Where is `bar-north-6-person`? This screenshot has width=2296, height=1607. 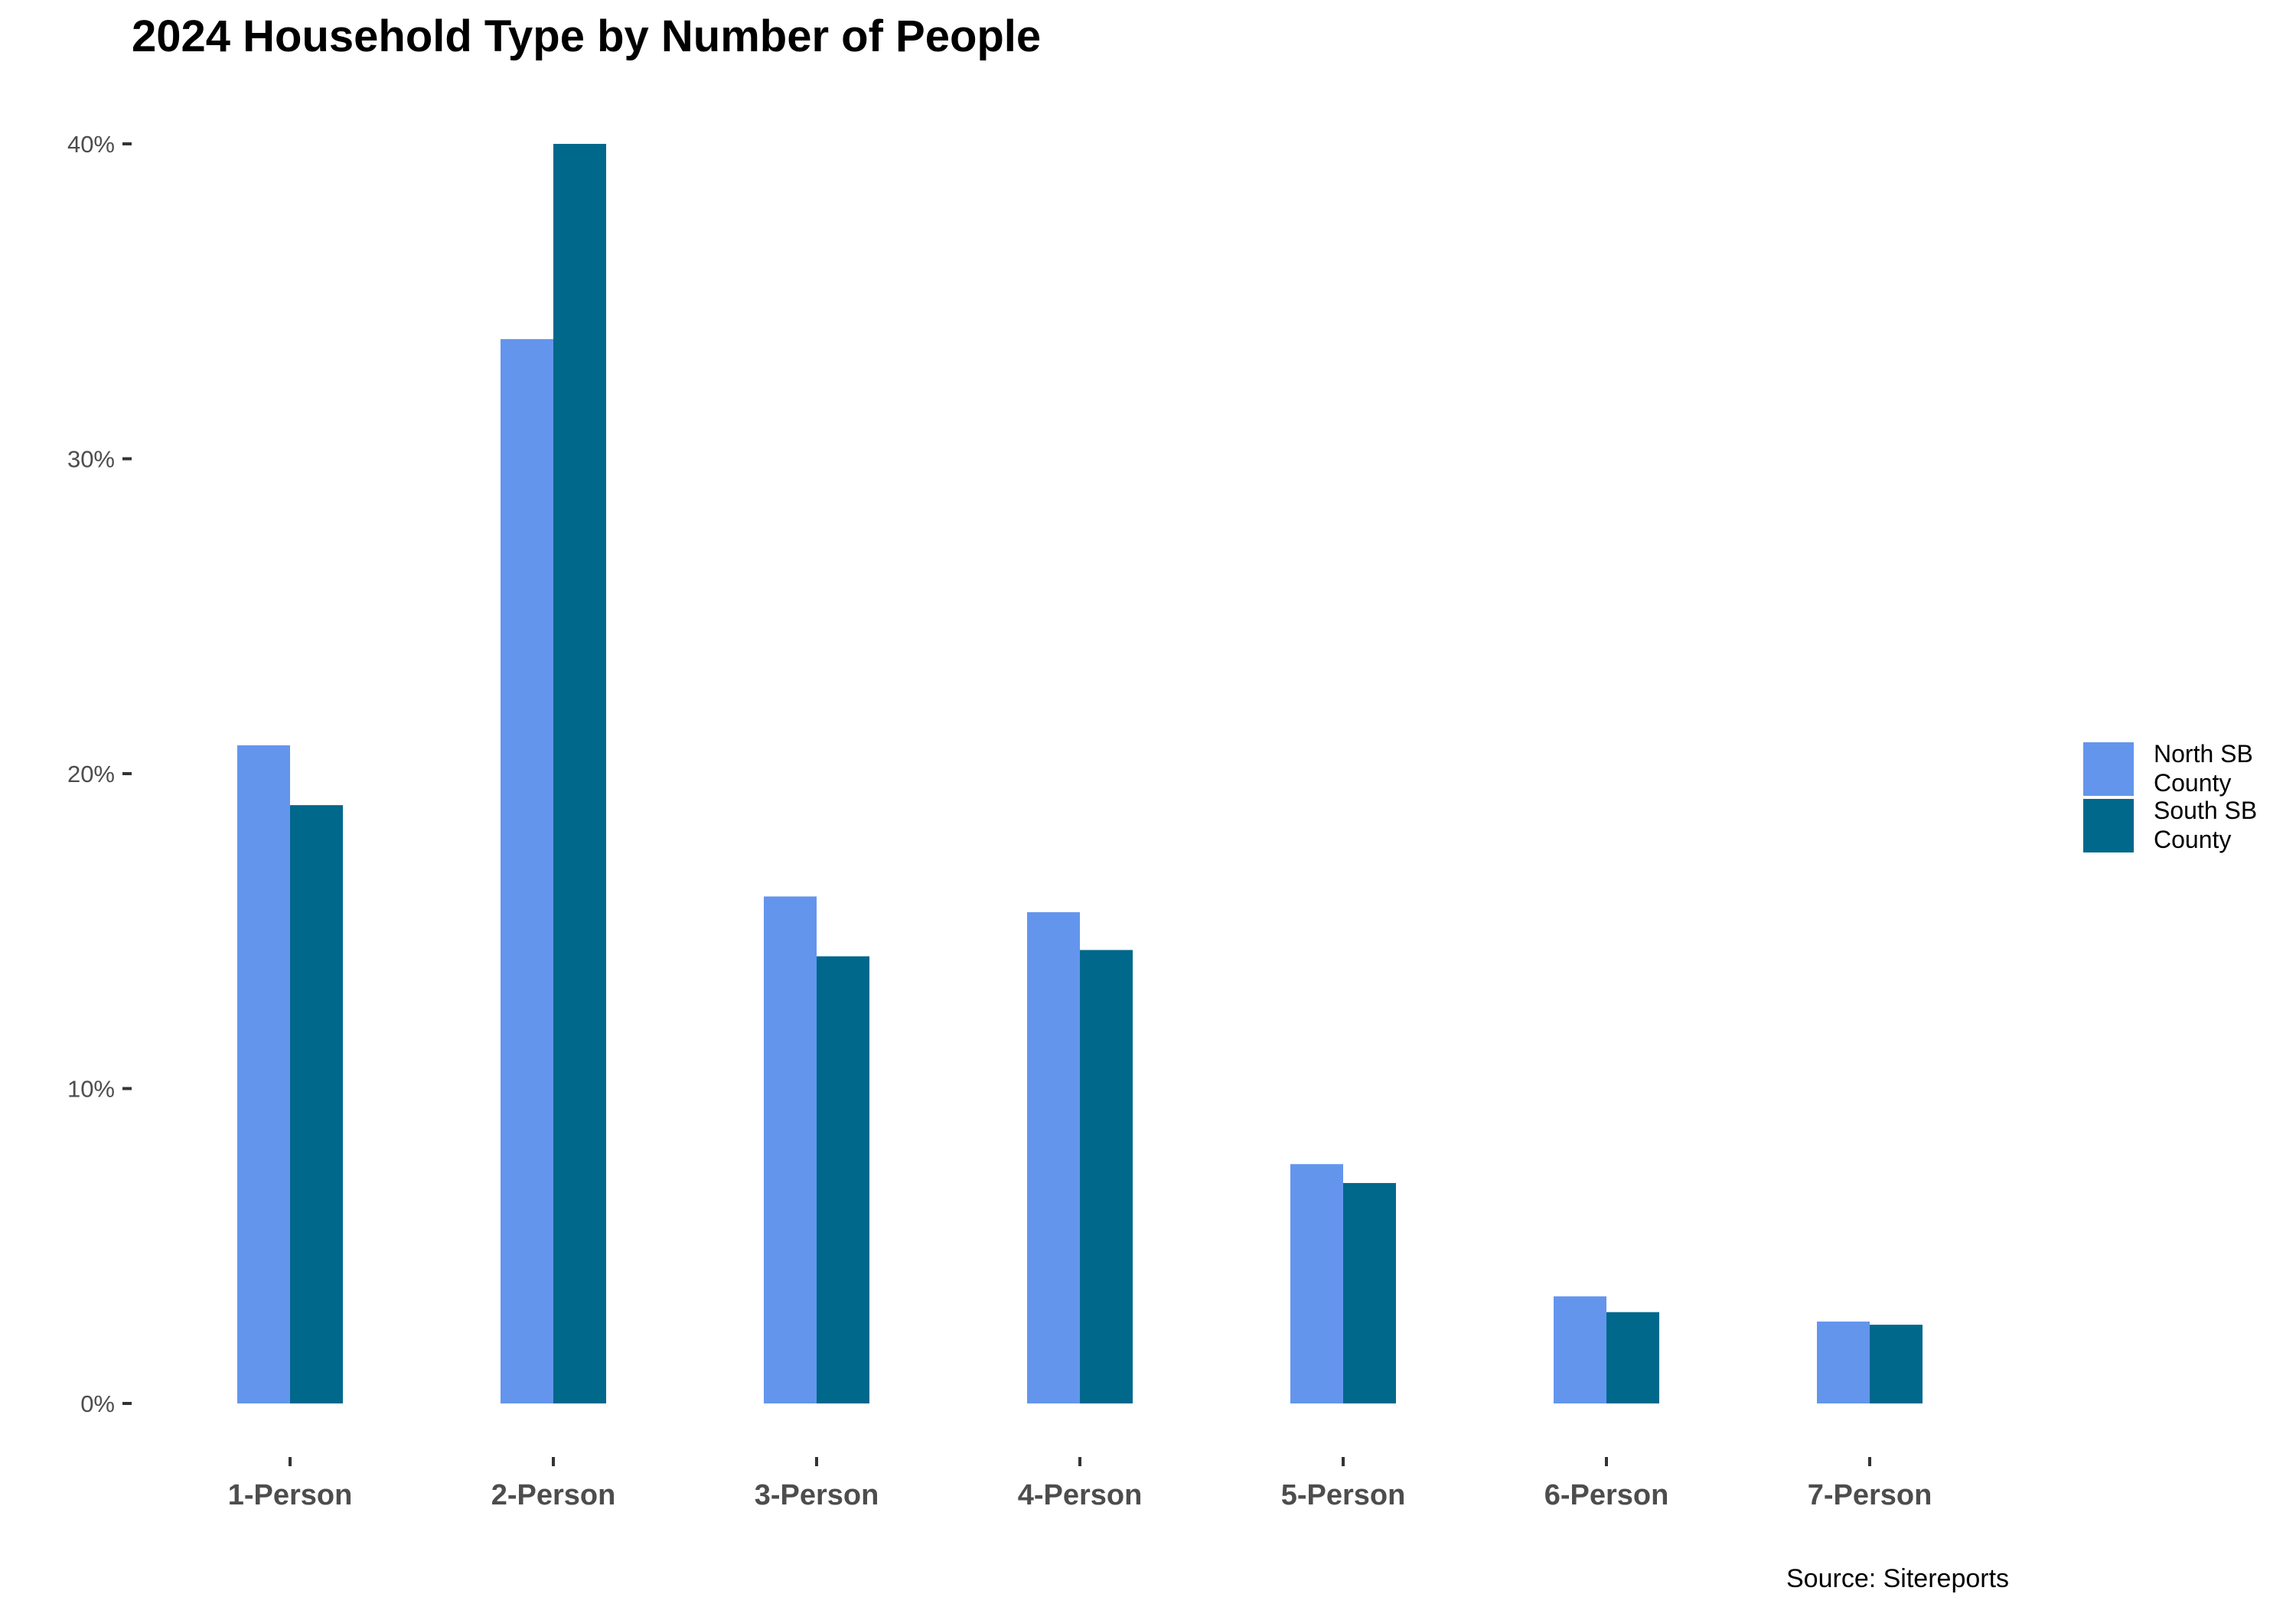
bar-north-6-person is located at coordinates (1580, 1349).